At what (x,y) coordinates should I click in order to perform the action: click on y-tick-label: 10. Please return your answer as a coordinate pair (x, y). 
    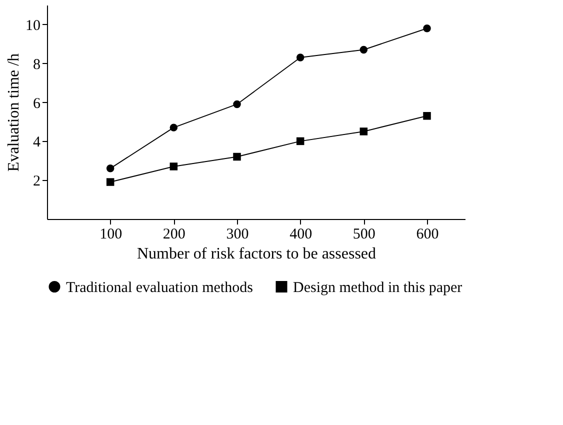
    Looking at the image, I should click on (33, 26).